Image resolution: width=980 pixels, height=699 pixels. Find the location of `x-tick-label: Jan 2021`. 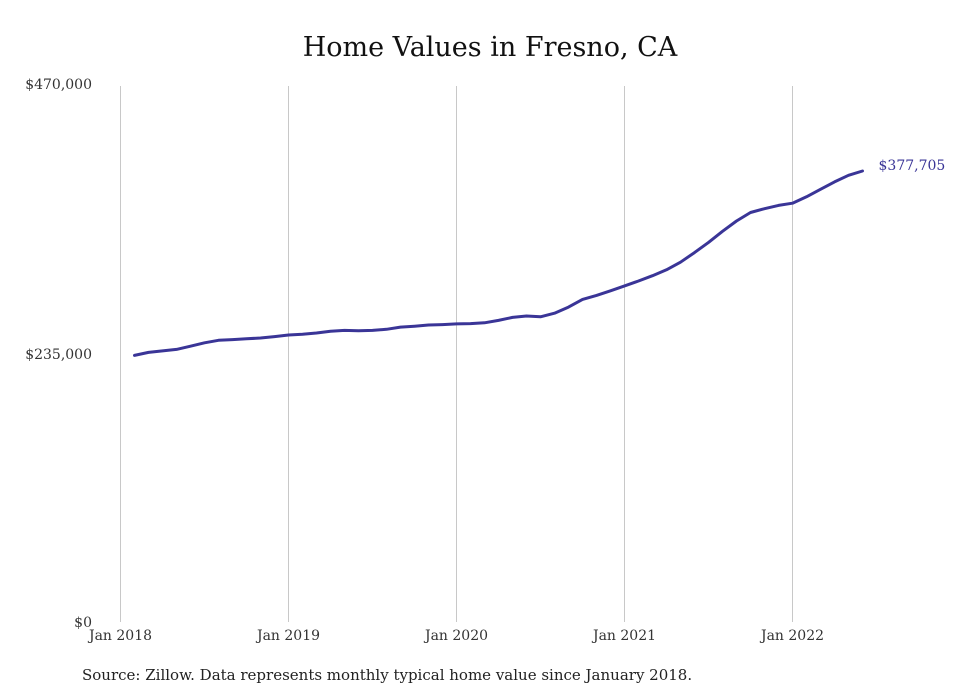

x-tick-label: Jan 2021 is located at coordinates (623, 636).